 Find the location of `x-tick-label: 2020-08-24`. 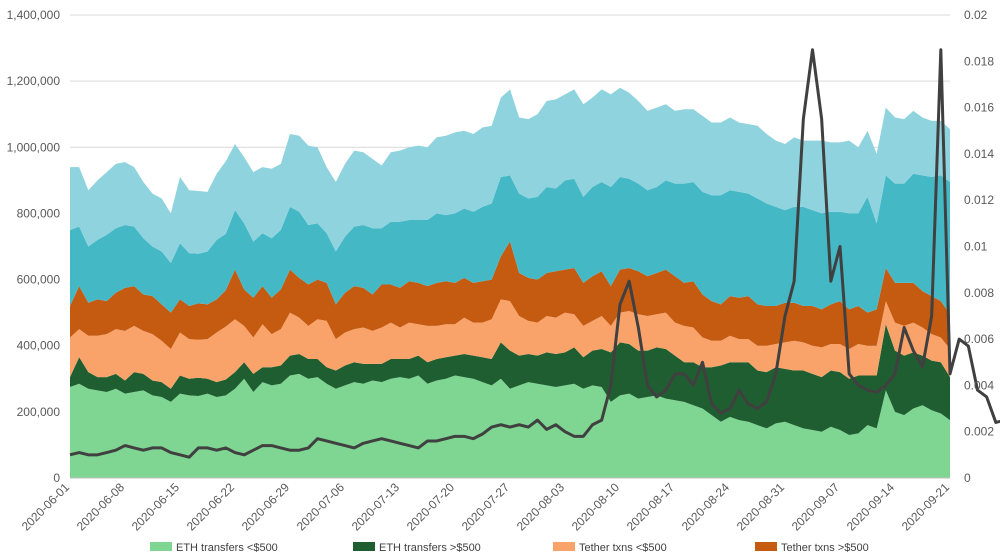

x-tick-label: 2020-08-24 is located at coordinates (706, 507).